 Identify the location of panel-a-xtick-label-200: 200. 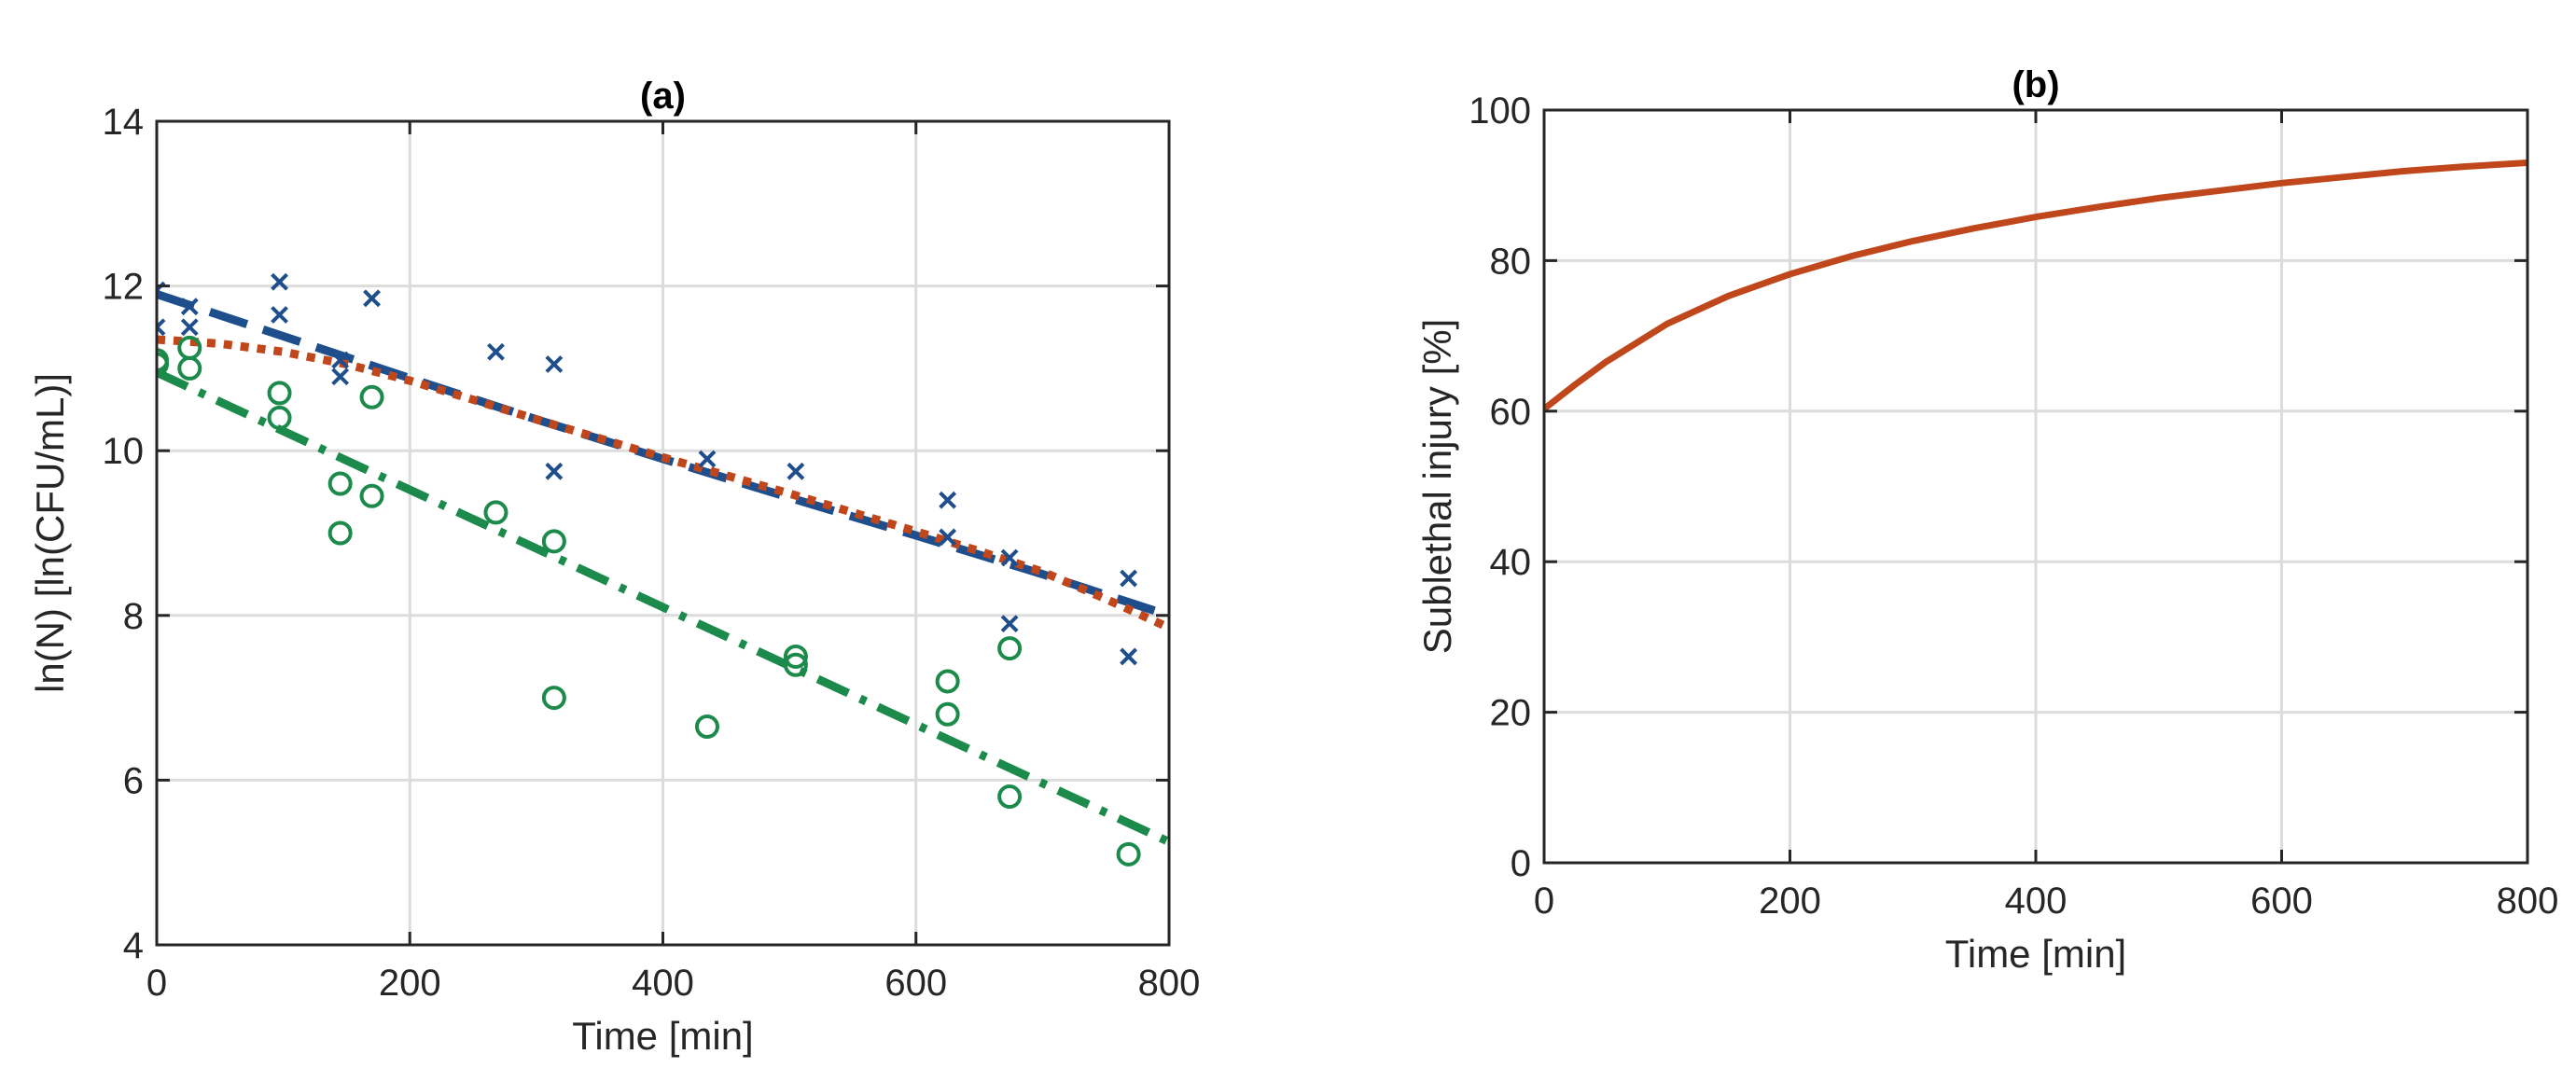
(410, 983).